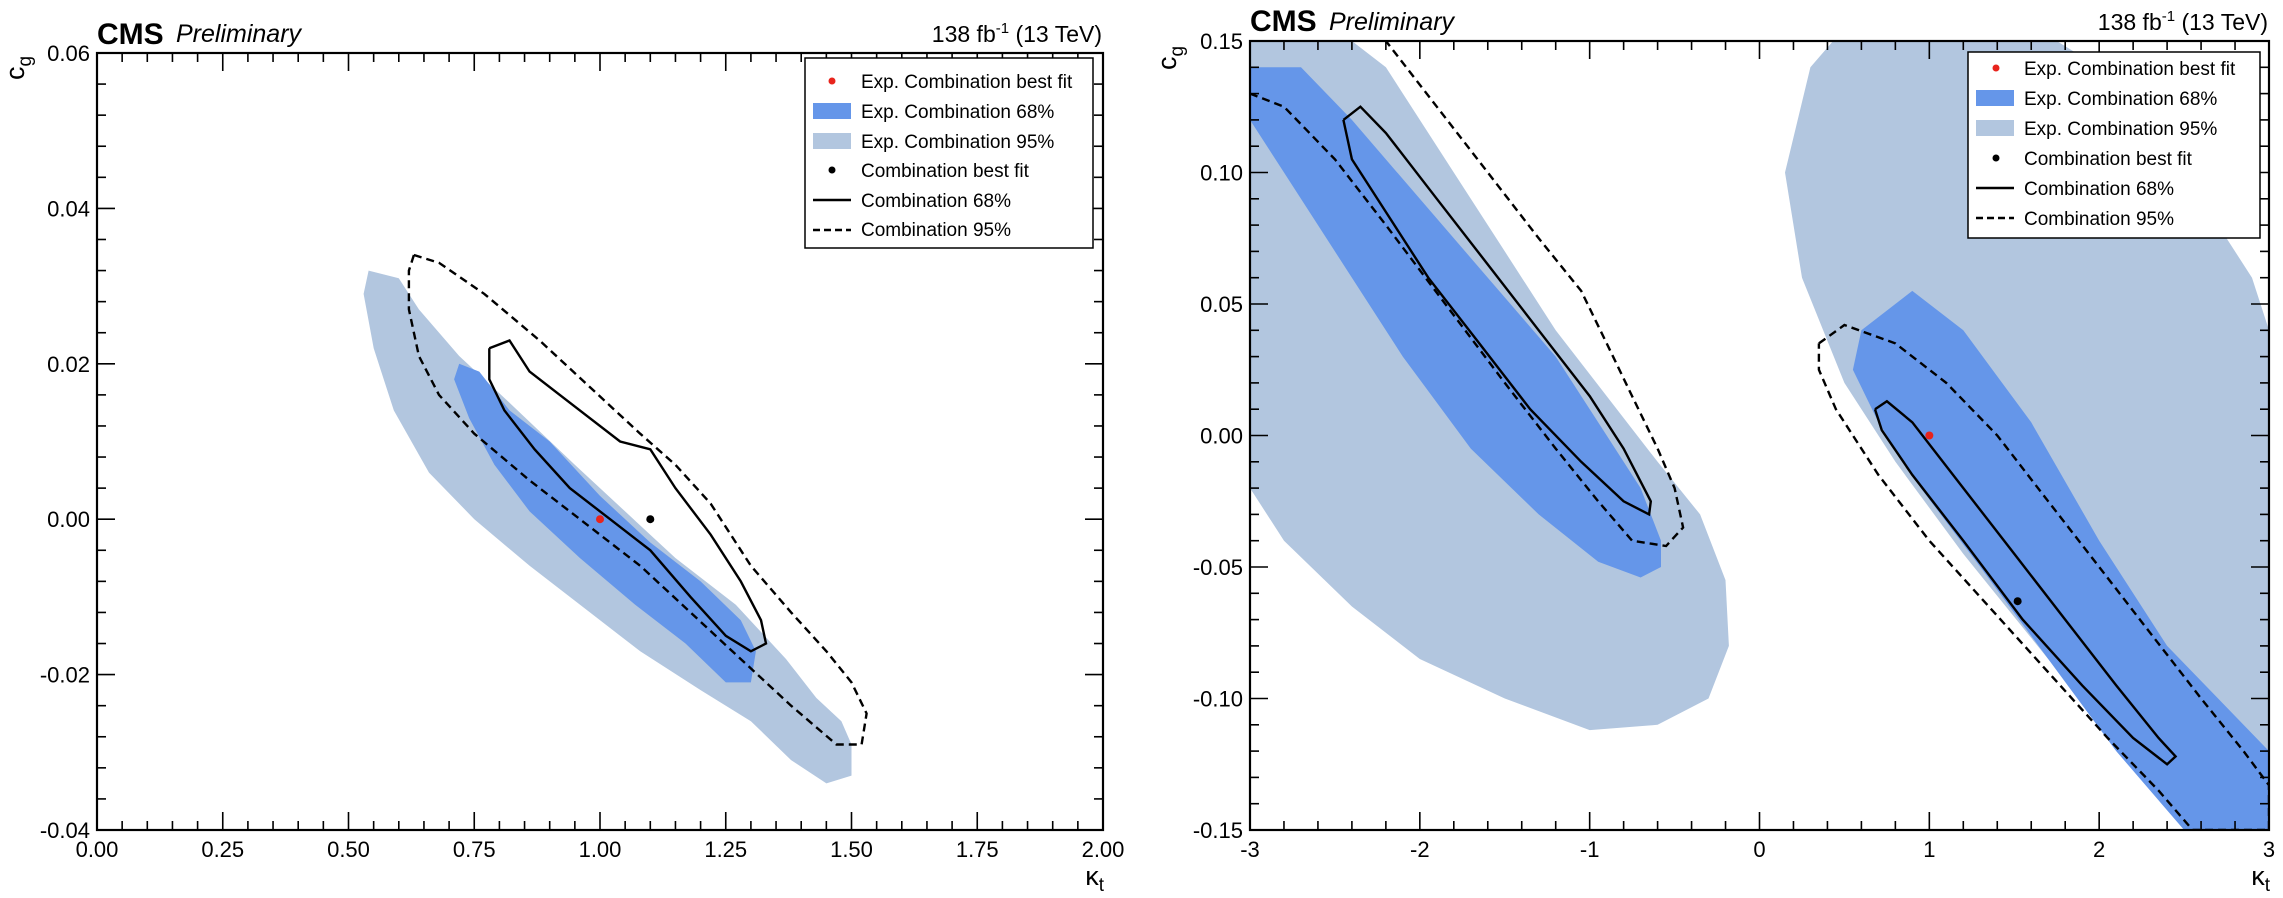  Describe the element at coordinates (1590, 849) in the screenshot. I see `x-tick-label: -1` at that location.